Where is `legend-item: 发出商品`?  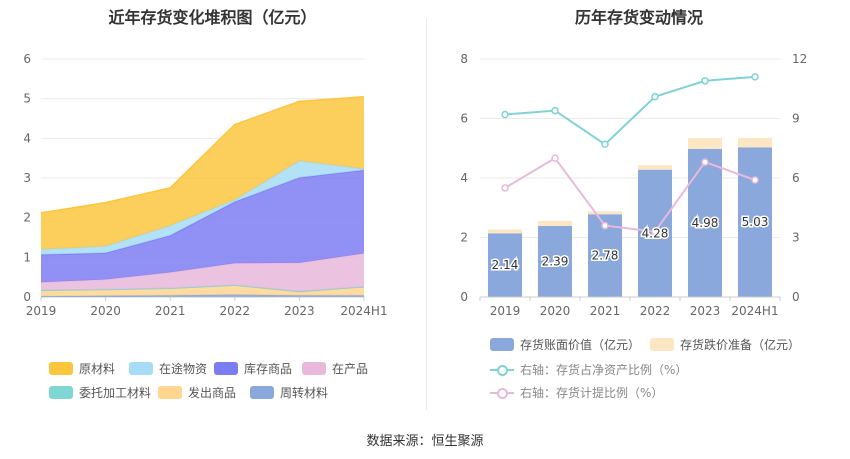
legend-item: 发出商品 is located at coordinates (197, 392).